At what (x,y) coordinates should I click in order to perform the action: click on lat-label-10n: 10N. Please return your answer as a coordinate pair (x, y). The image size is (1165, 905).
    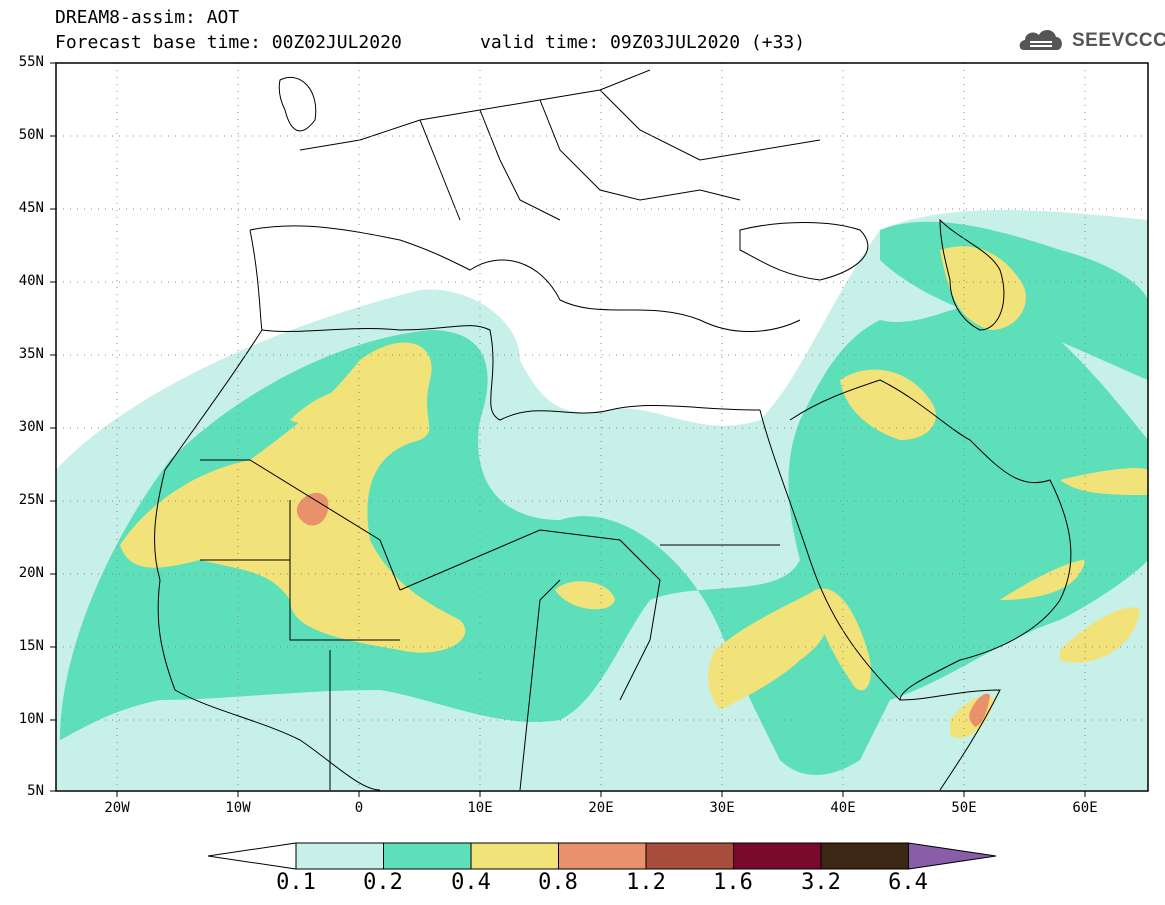
    Looking at the image, I should click on (31, 719).